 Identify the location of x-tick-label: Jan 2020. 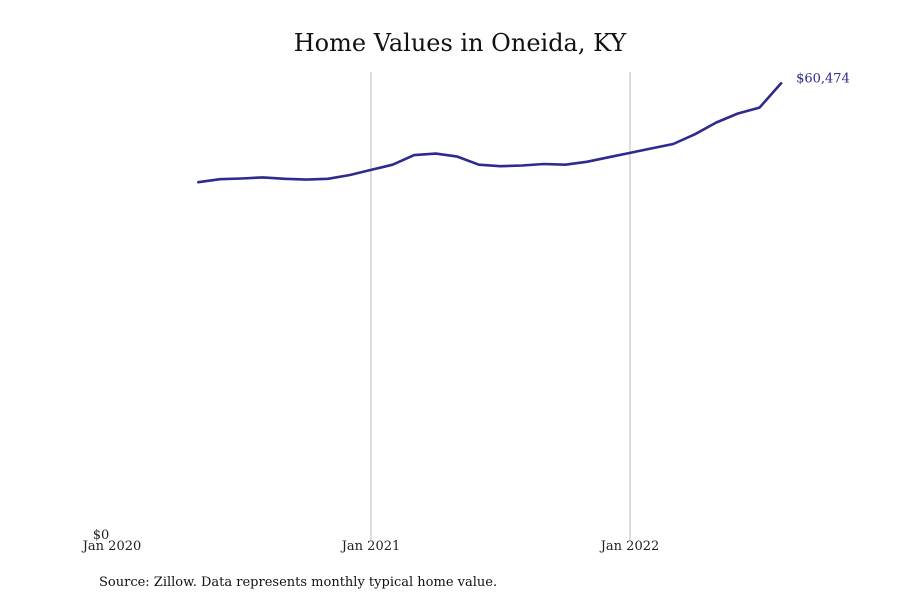
(111, 546).